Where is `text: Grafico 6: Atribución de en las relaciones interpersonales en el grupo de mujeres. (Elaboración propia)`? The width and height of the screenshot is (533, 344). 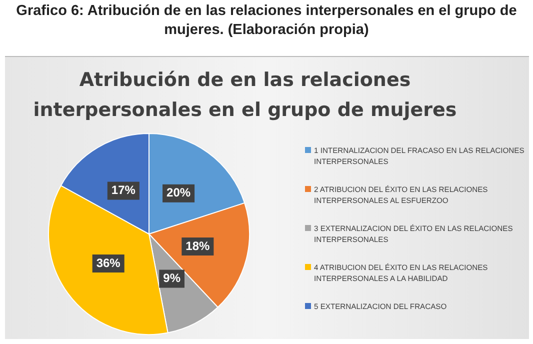 text: Grafico 6: Atribución de en las relaciones interpersonales en el grupo de mujeres. (Elaboración propia) is located at coordinates (266, 21).